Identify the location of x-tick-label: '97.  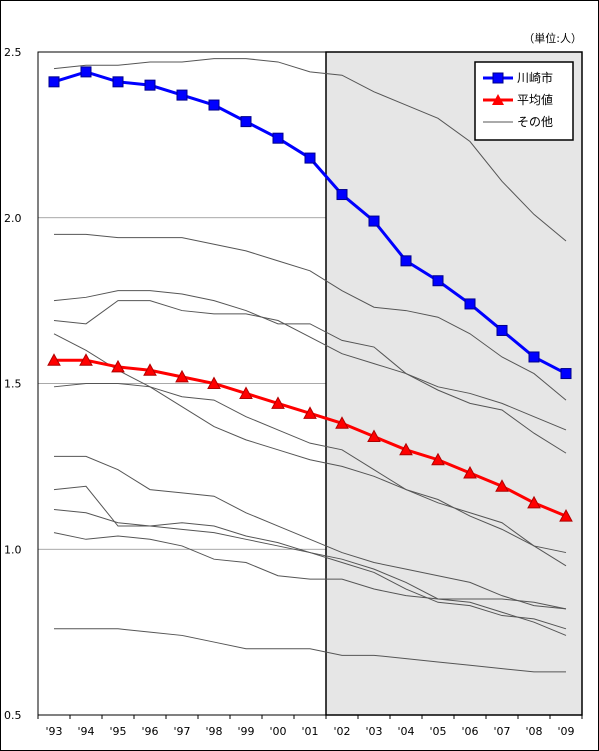
(181, 731).